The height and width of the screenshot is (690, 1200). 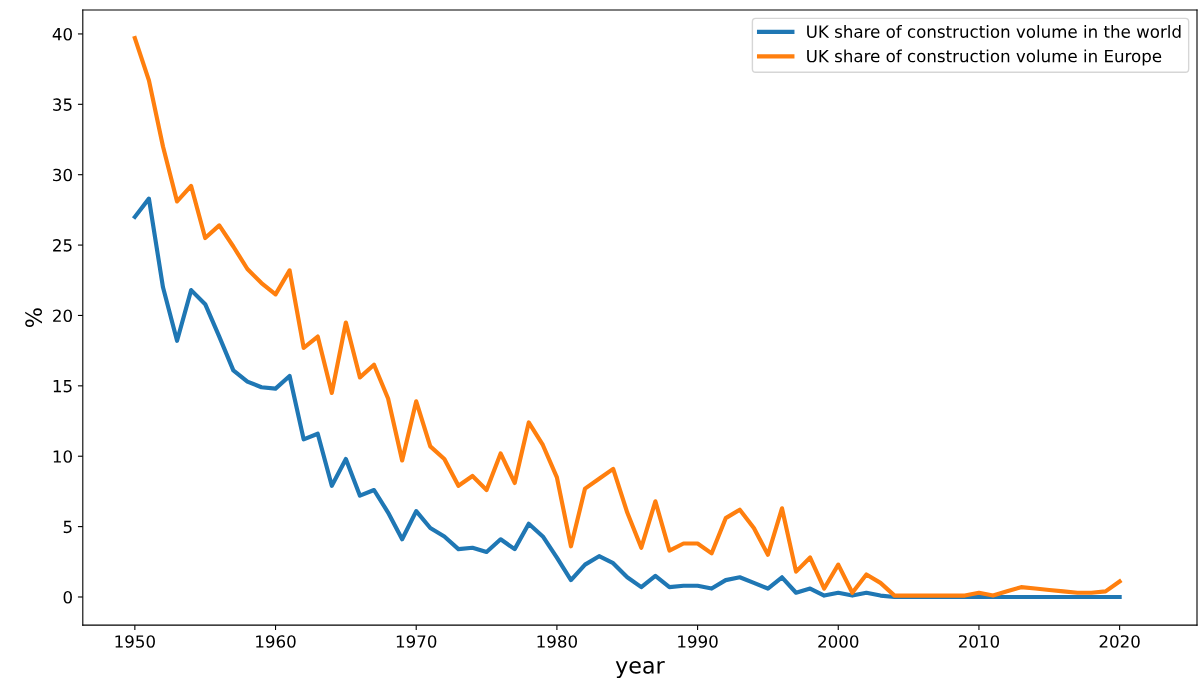 What do you see at coordinates (135, 641) in the screenshot?
I see `x-tick-label: 1950` at bounding box center [135, 641].